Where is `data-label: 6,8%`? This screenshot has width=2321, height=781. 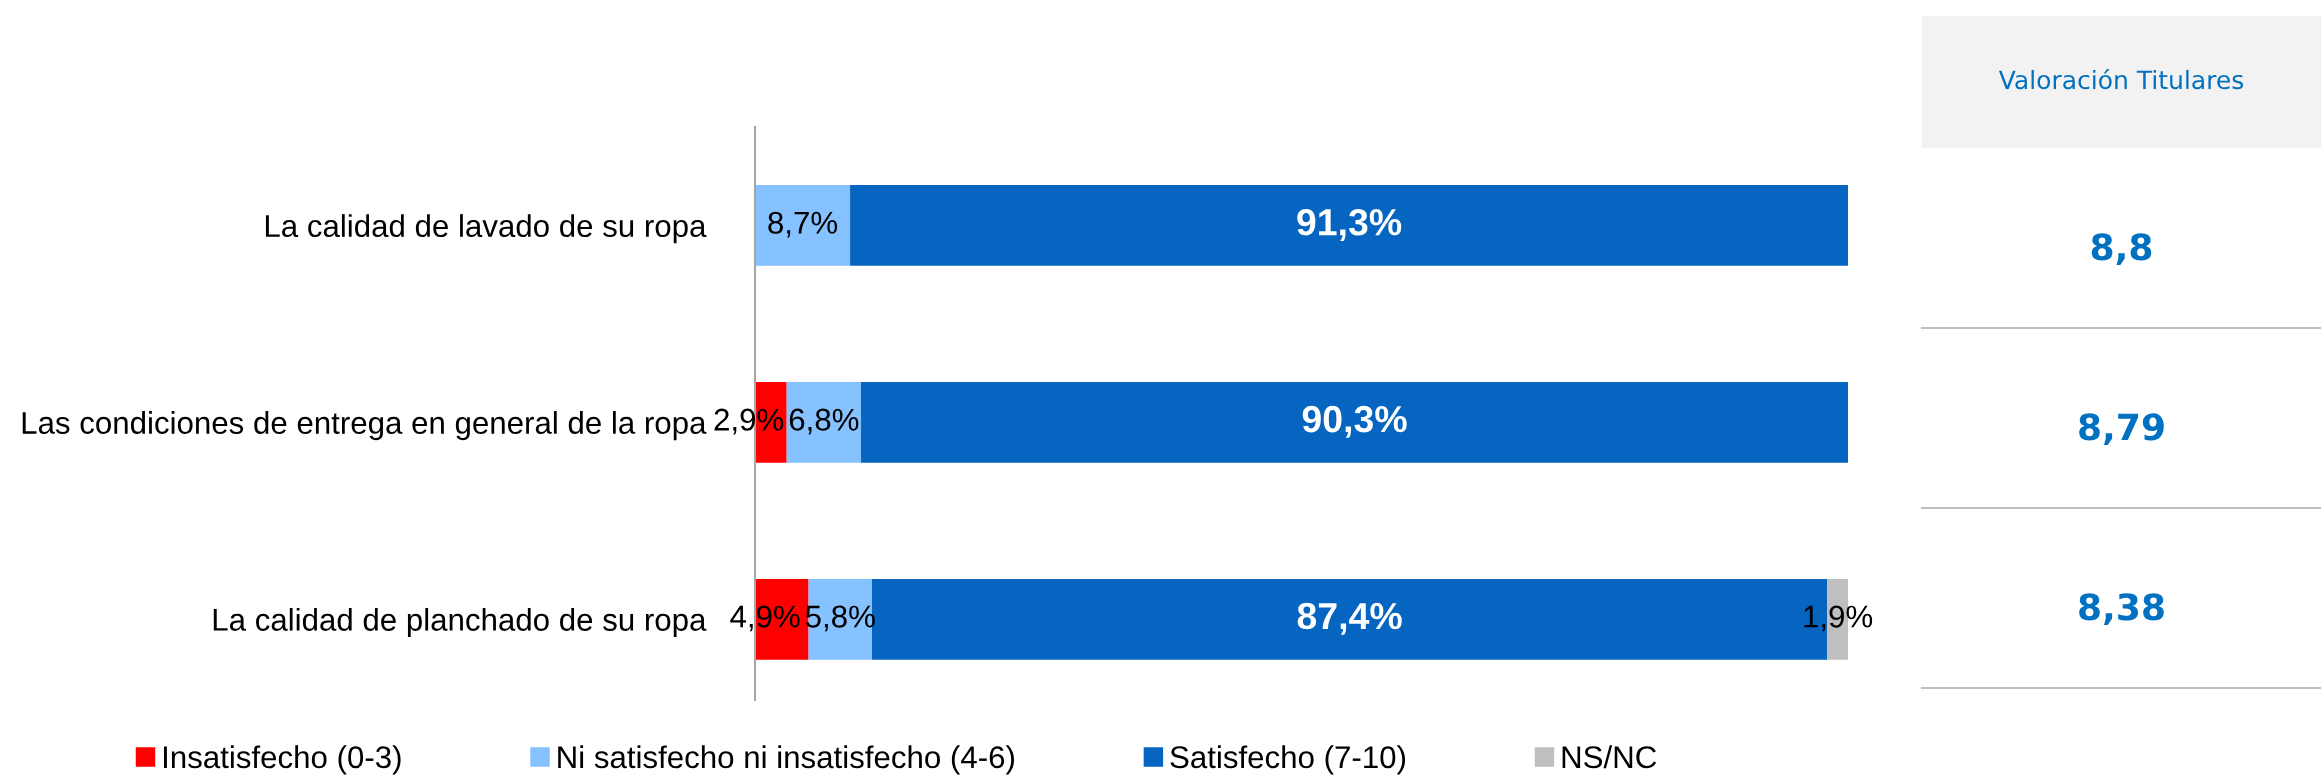
data-label: 6,8% is located at coordinates (824, 421).